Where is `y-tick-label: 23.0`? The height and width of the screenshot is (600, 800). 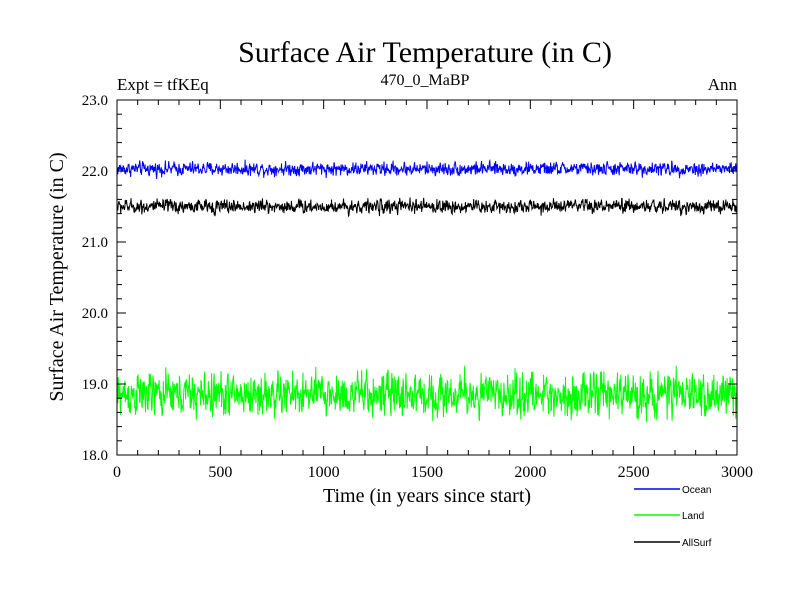 y-tick-label: 23.0 is located at coordinates (95, 101).